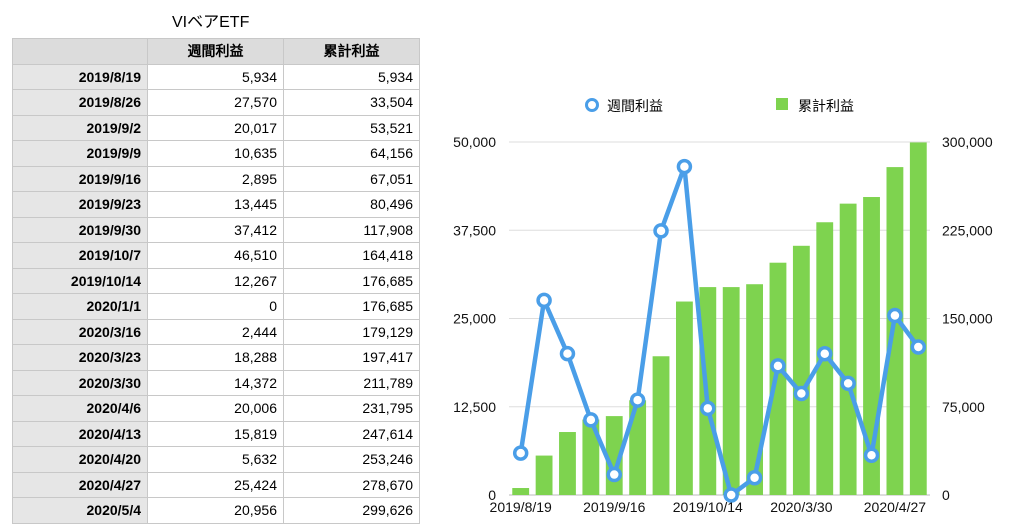 This screenshot has width=1024, height=532. I want to click on table-row: 2020/4/13 15,819 247,614, so click(216, 433).